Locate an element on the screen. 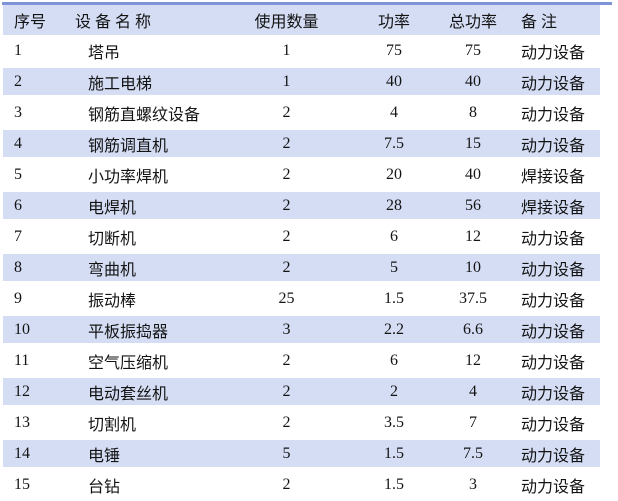 This screenshot has height=501, width=618. cell-power: 2.2 is located at coordinates (394, 329).